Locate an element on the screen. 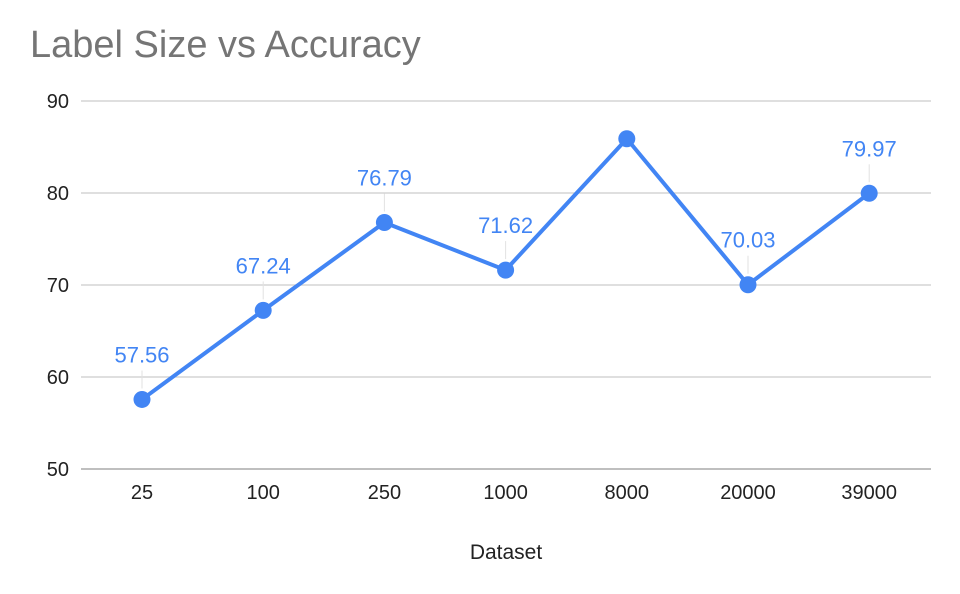  y-tick-label: 80 is located at coordinates (58, 194).